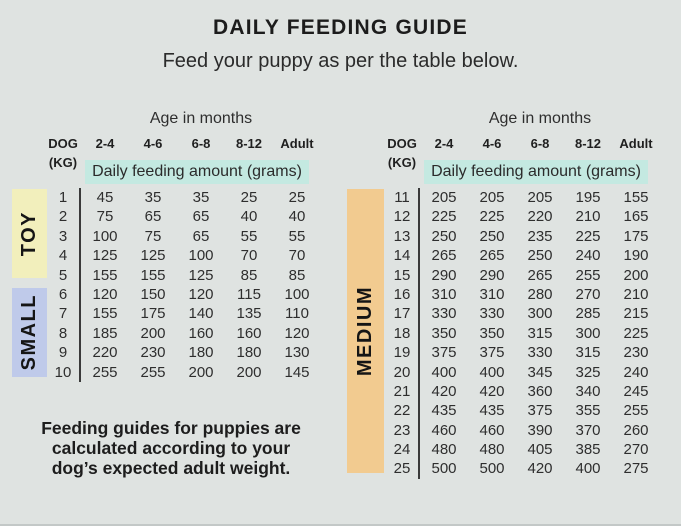 The image size is (681, 526). I want to click on age-in-months-label: Age in months, so click(201, 118).